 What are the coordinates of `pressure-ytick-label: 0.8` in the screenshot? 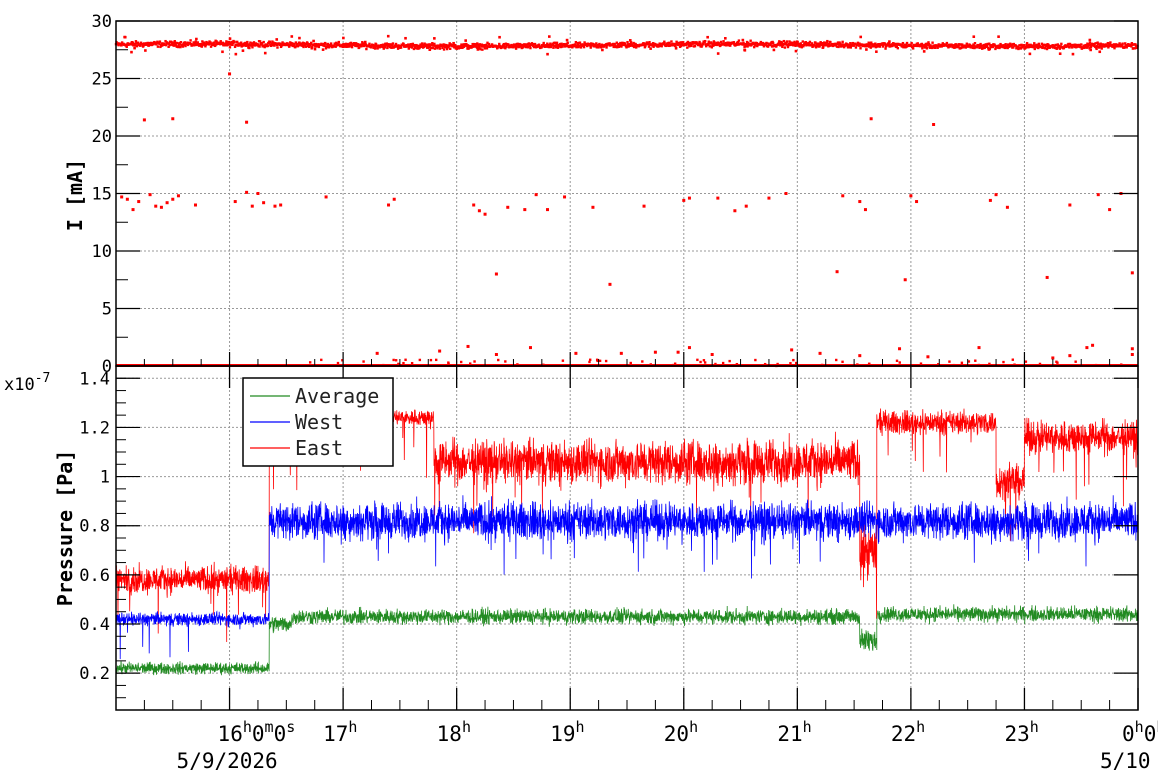 It's located at (94, 527).